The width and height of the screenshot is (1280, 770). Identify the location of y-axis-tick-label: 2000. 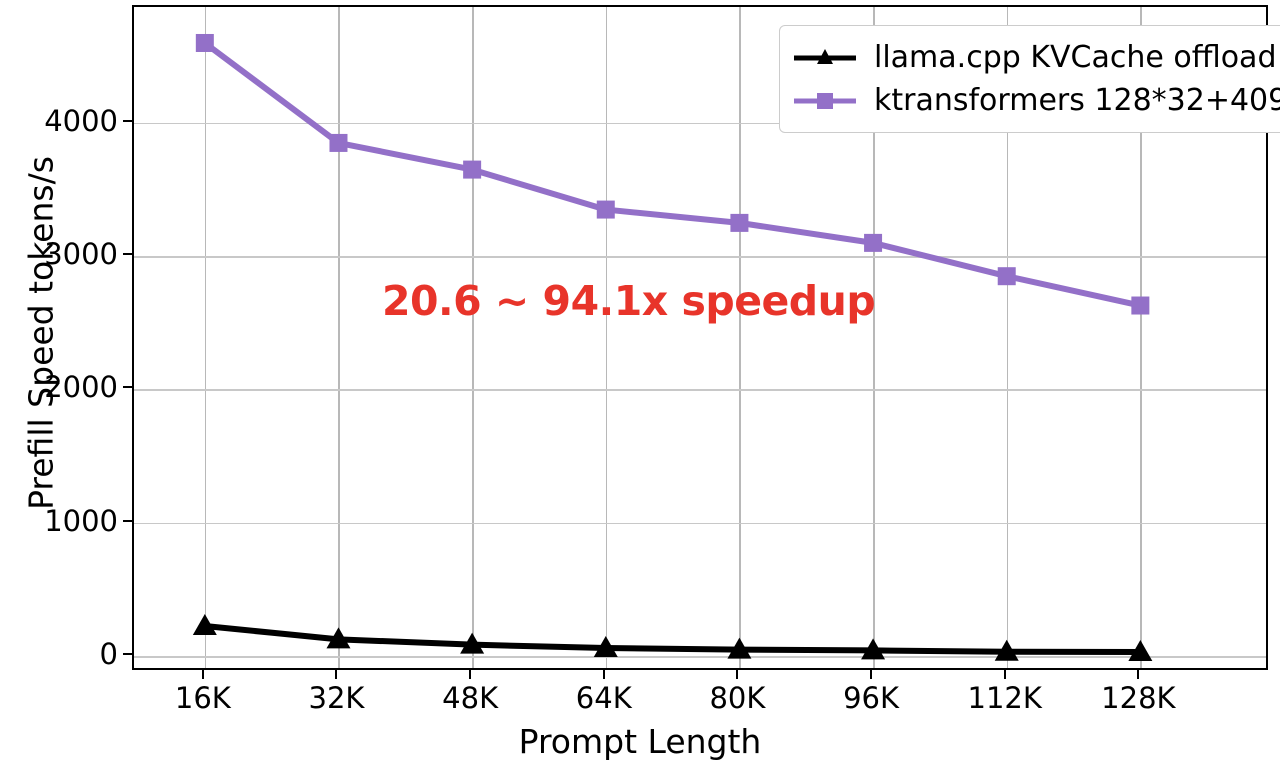
(81, 387).